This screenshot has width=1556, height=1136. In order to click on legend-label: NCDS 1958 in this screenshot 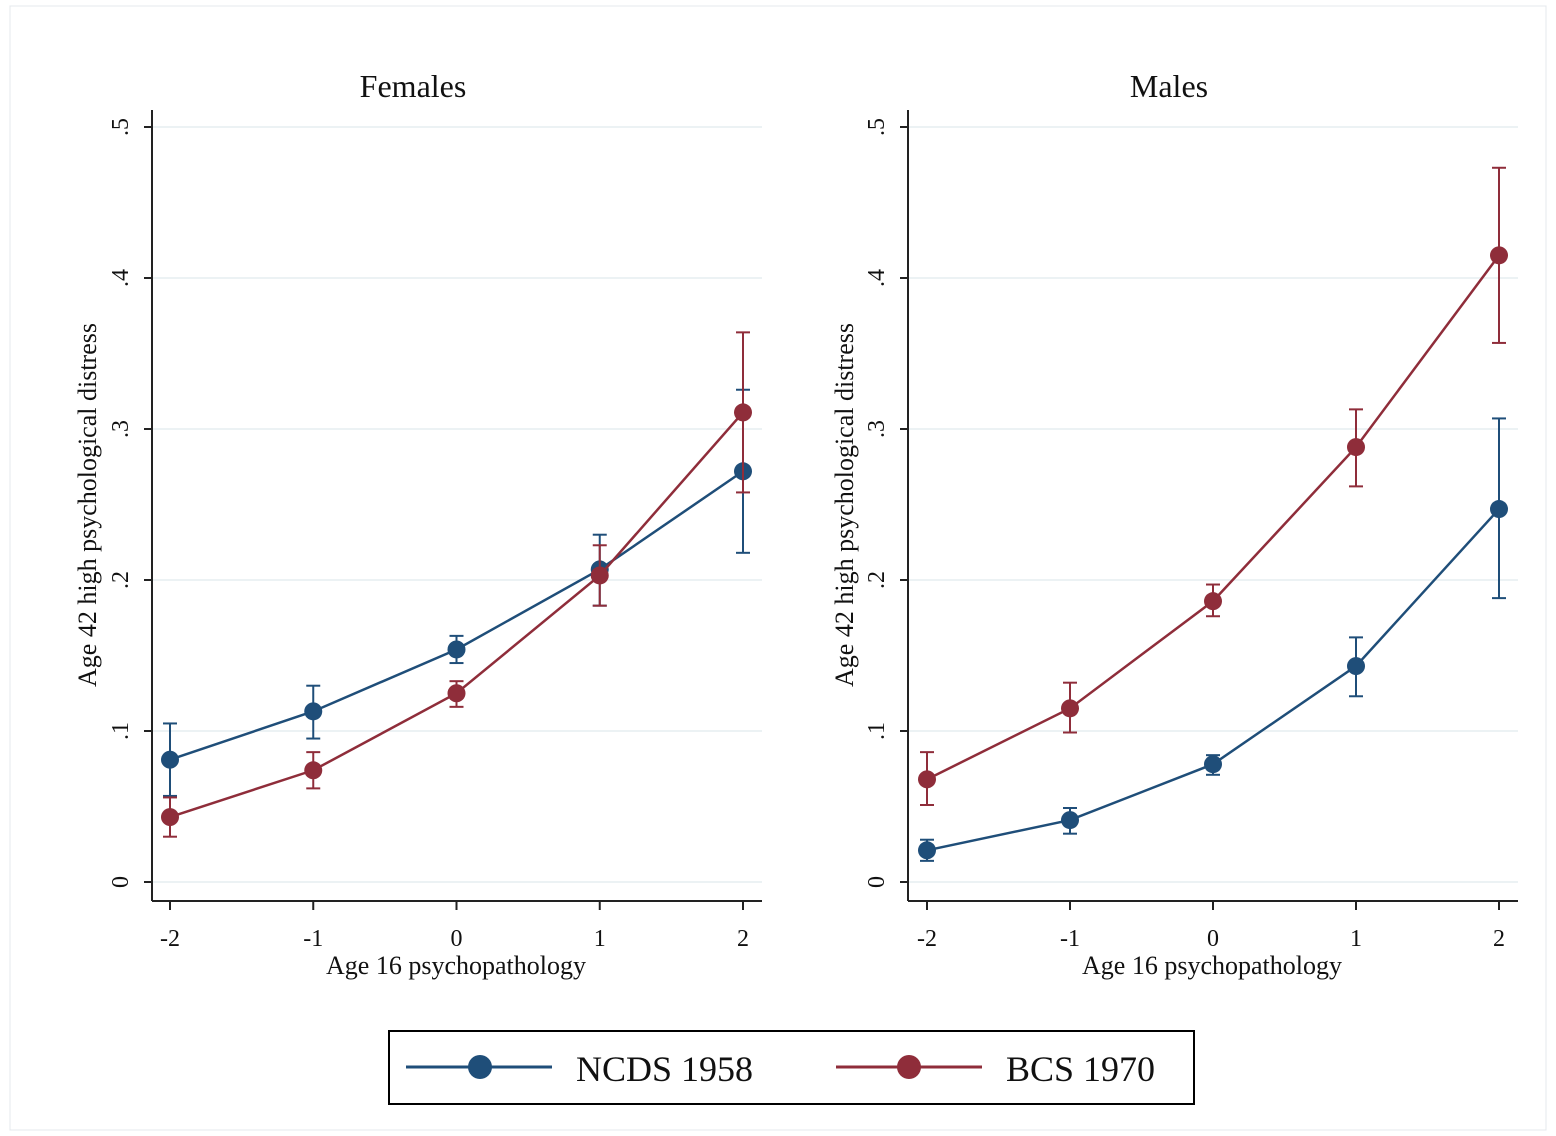, I will do `click(664, 1069)`.